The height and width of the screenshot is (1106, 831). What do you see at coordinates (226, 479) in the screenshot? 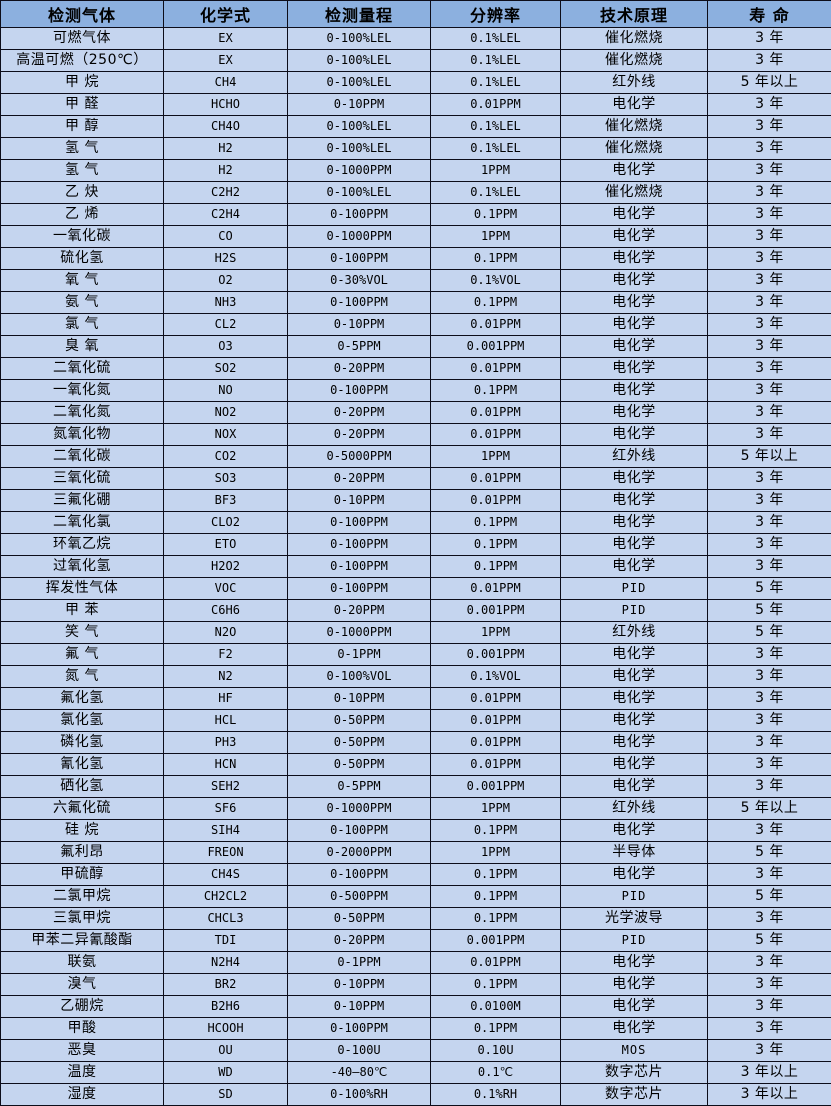
I see `cell-formula: SO3` at bounding box center [226, 479].